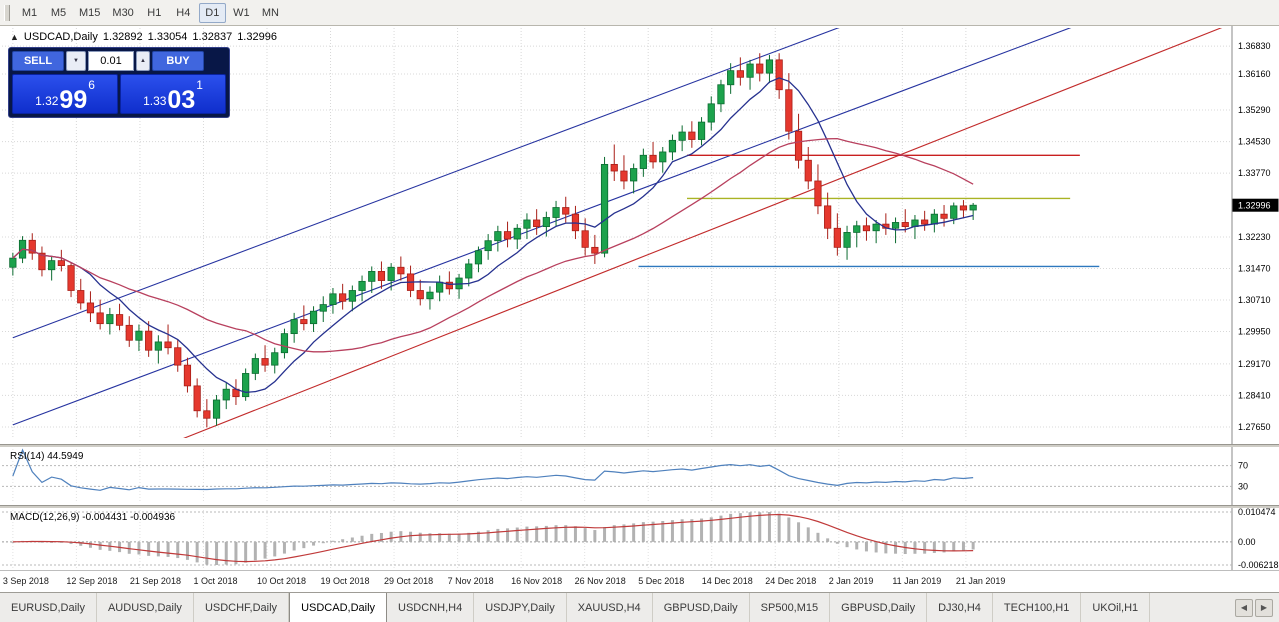 The height and width of the screenshot is (622, 1279). I want to click on sell-price-fraction: 6, so click(91, 85).